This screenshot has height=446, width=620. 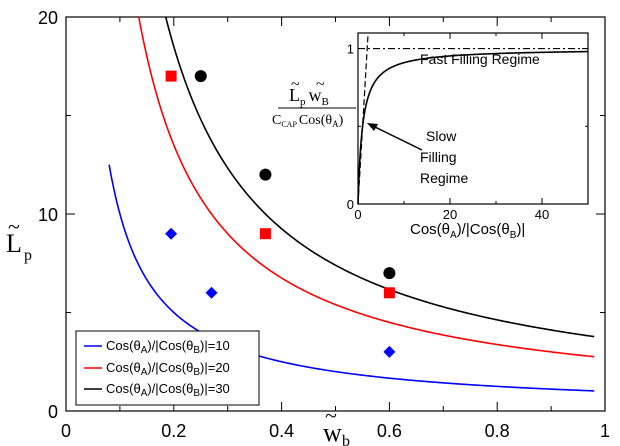 I want to click on inset-fast-label: Fast Filling Regime, so click(x=480, y=59).